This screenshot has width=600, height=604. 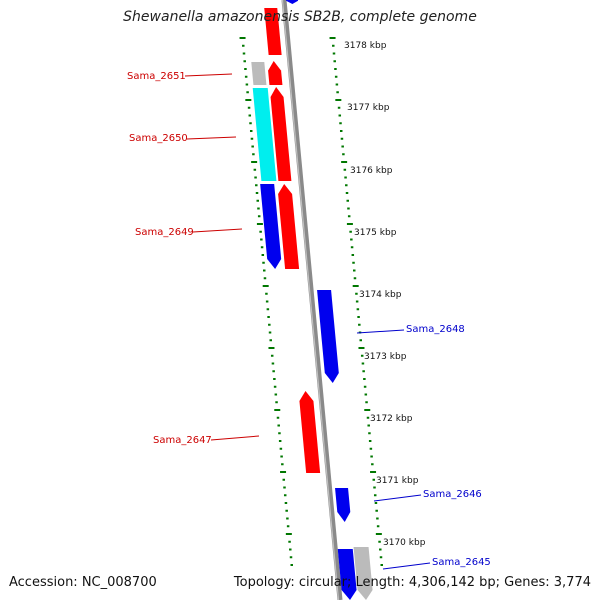 I want to click on accession-text: Accession: NC_008700, so click(x=83, y=582).